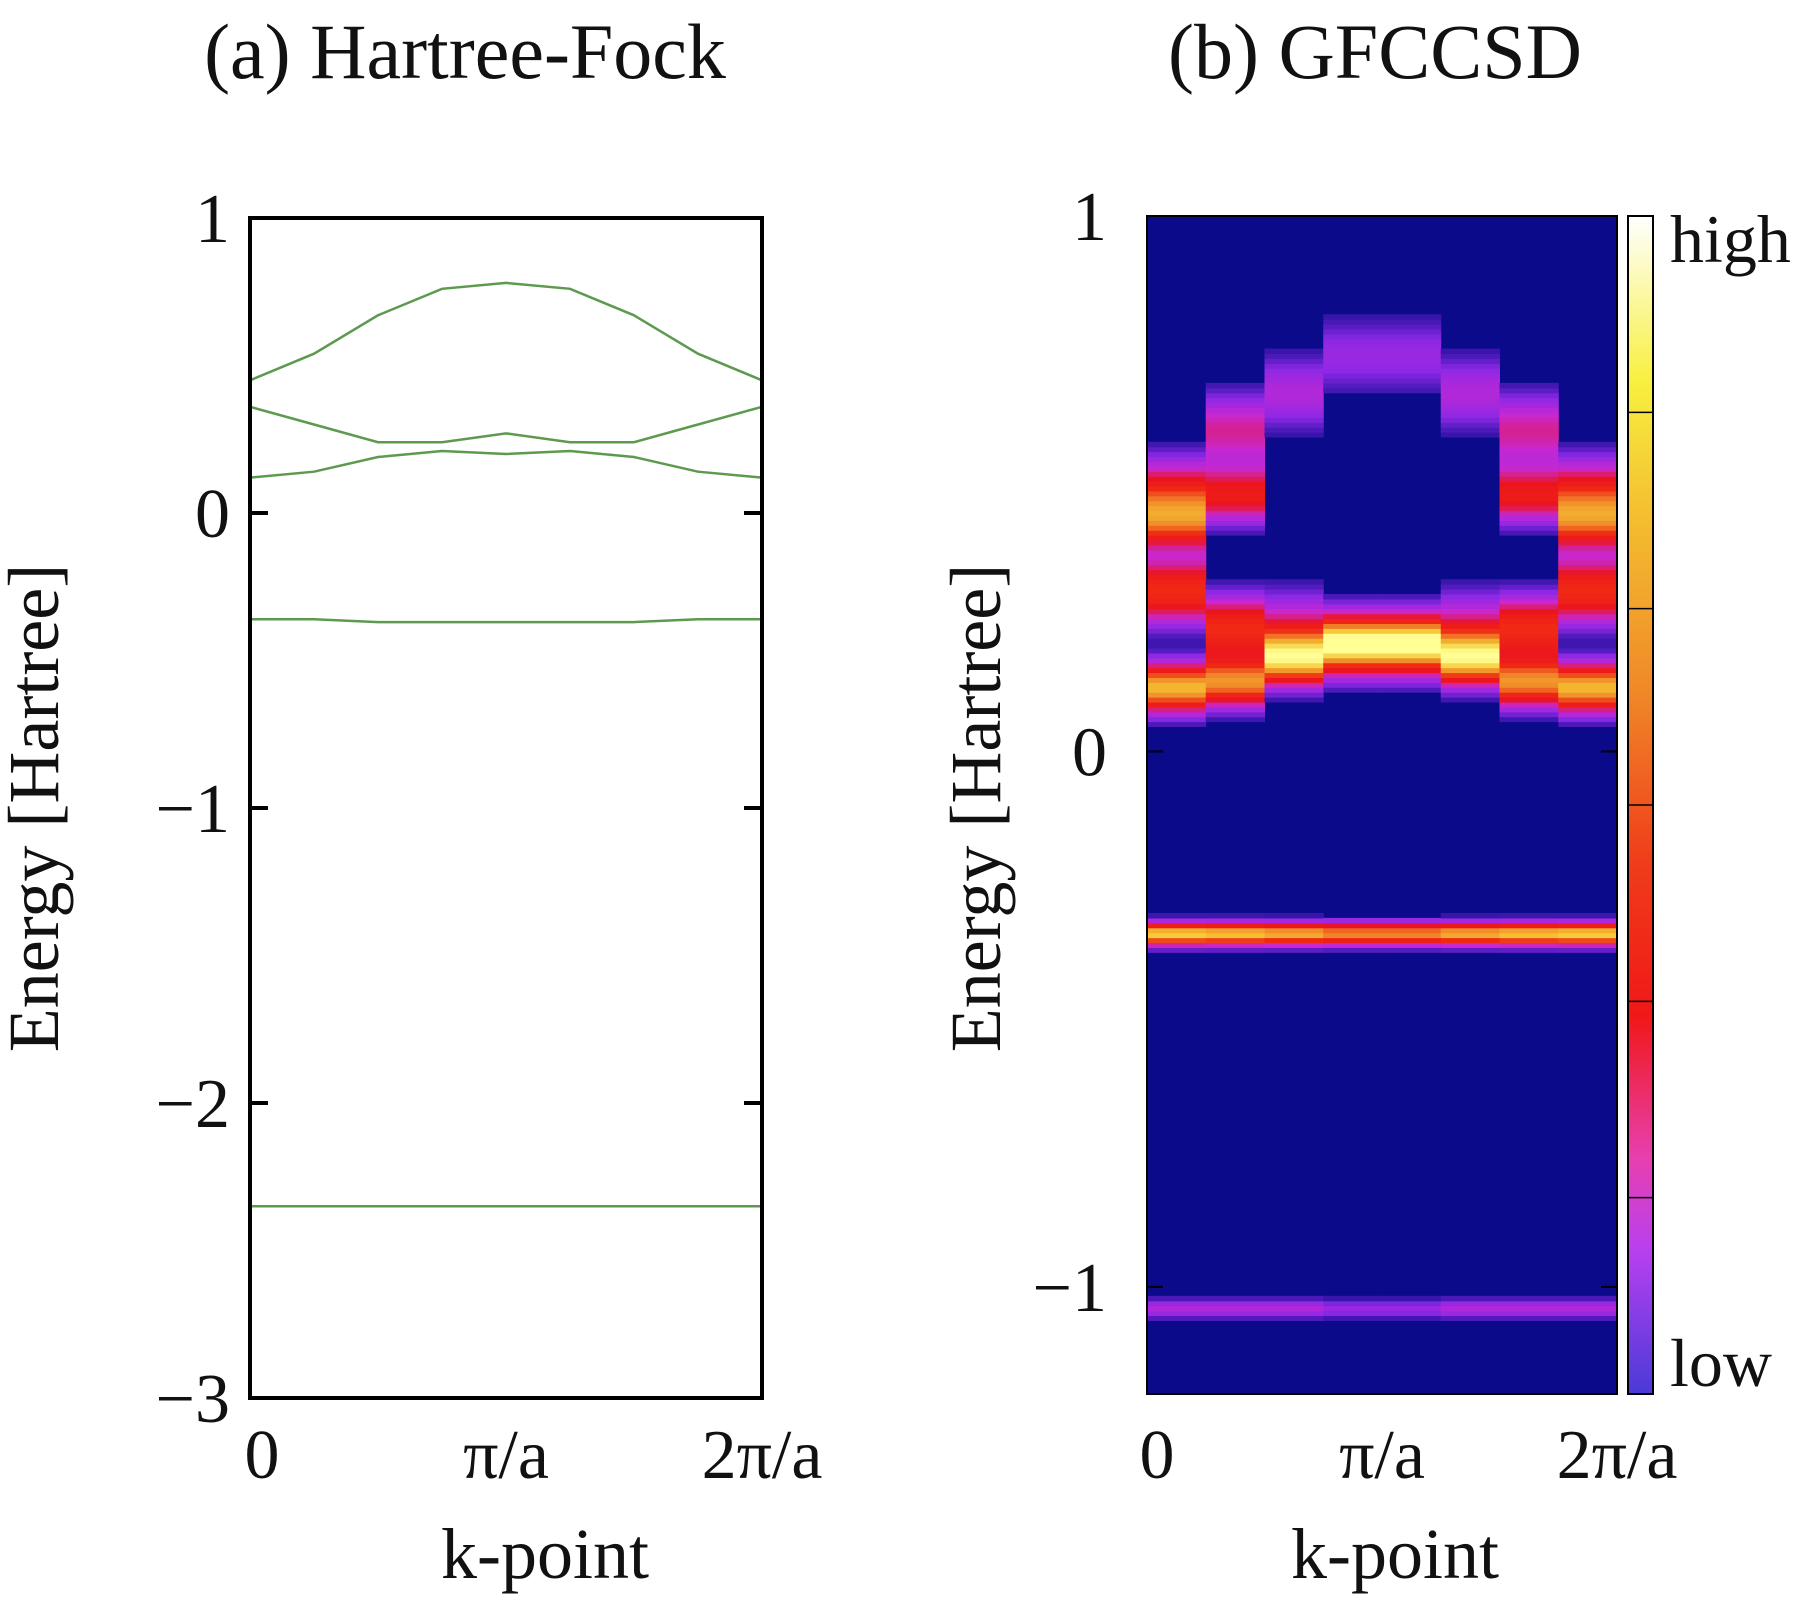  What do you see at coordinates (1157, 1455) in the screenshot?
I see `gf-xtick-label: 0` at bounding box center [1157, 1455].